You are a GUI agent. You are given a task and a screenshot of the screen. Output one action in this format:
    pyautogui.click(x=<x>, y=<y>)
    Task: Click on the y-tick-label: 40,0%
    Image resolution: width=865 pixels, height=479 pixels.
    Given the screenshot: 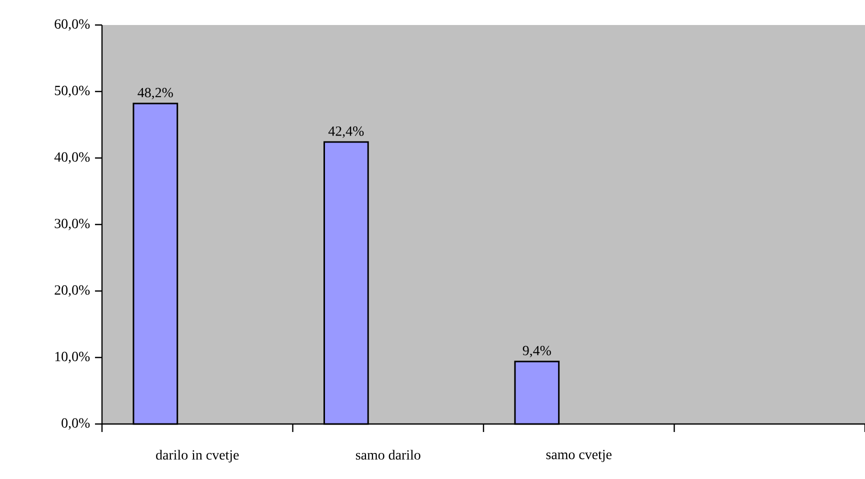 What is the action you would take?
    pyautogui.click(x=72, y=158)
    